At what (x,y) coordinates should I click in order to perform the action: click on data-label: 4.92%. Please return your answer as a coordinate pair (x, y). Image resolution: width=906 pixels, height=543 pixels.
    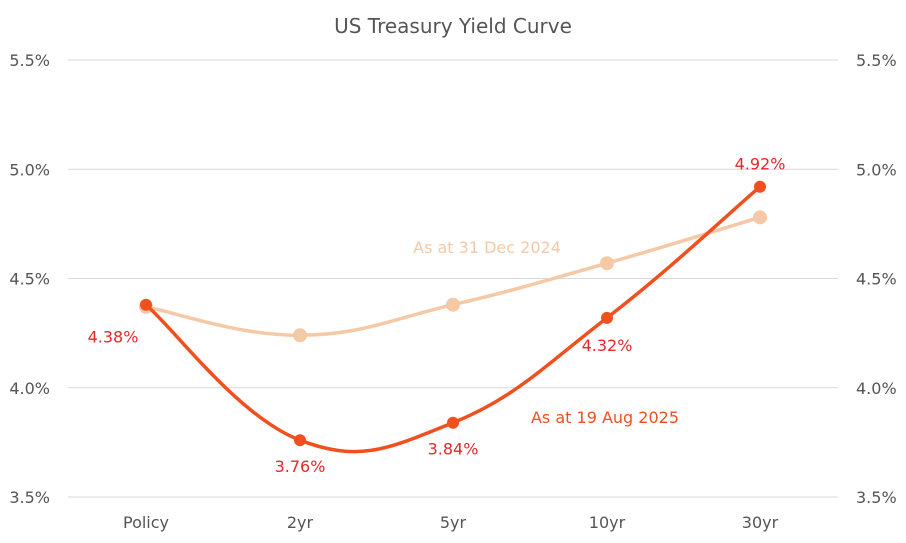
    Looking at the image, I should click on (760, 164).